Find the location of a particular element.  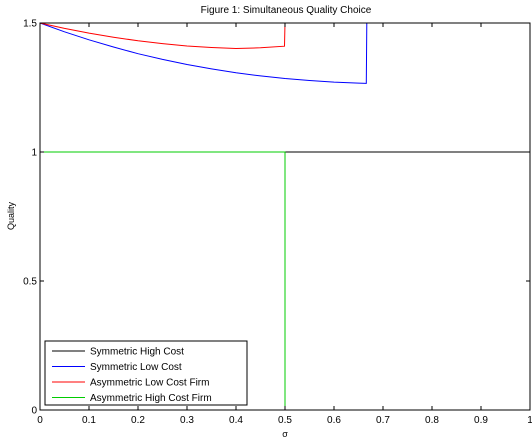

legend-label: Asymmetric High Cost Firm is located at coordinates (151, 398).